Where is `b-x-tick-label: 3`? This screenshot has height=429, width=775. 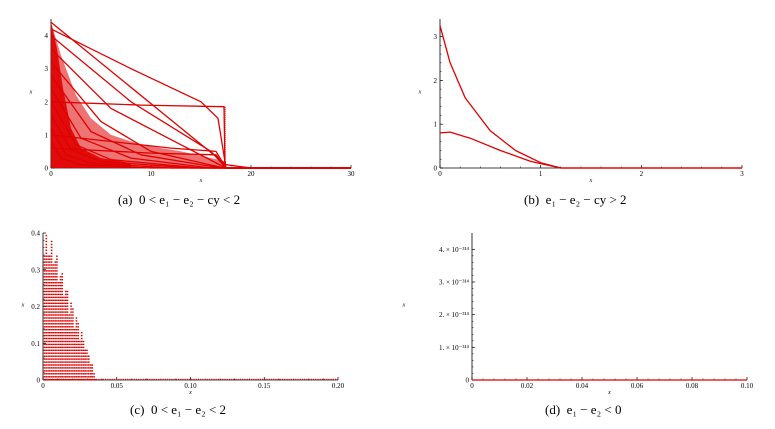
b-x-tick-label: 3 is located at coordinates (742, 174).